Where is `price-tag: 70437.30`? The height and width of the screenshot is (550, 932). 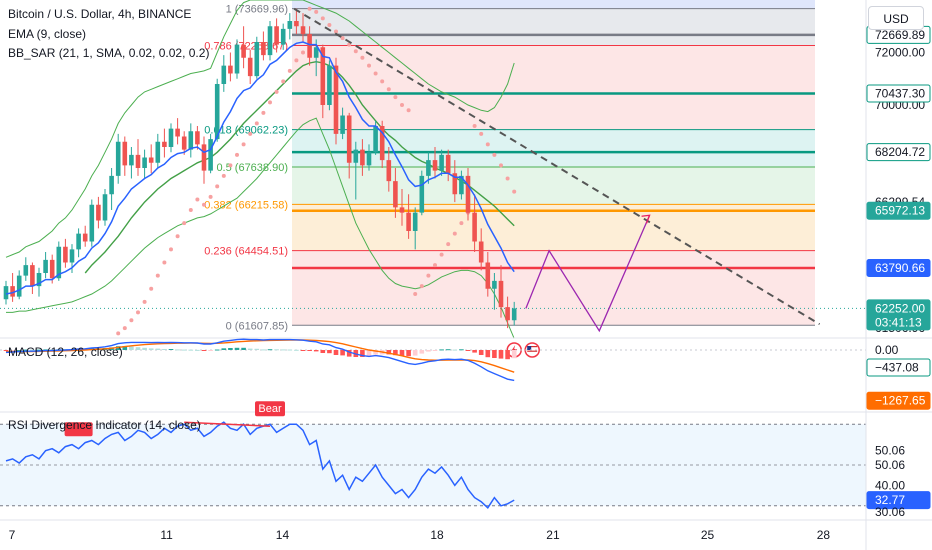
price-tag: 70437.30 is located at coordinates (898, 93).